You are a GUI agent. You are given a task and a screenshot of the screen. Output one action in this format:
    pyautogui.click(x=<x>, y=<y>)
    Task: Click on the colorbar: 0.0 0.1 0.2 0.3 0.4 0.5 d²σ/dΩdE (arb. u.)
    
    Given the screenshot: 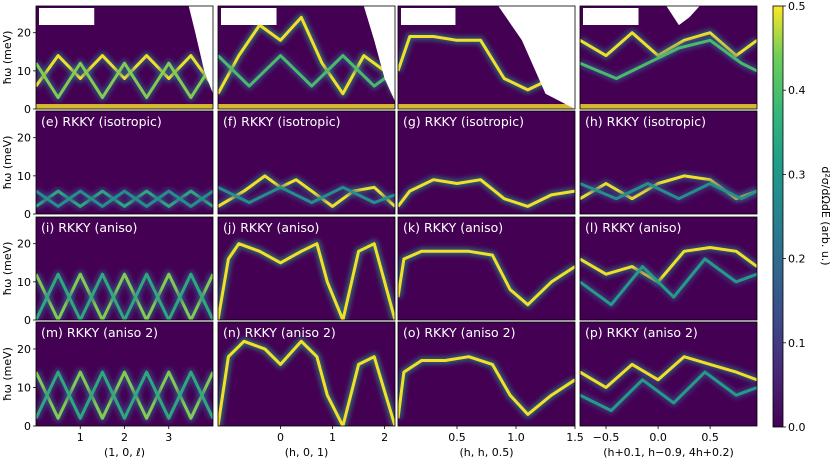 What is the action you would take?
    pyautogui.click(x=801, y=217)
    